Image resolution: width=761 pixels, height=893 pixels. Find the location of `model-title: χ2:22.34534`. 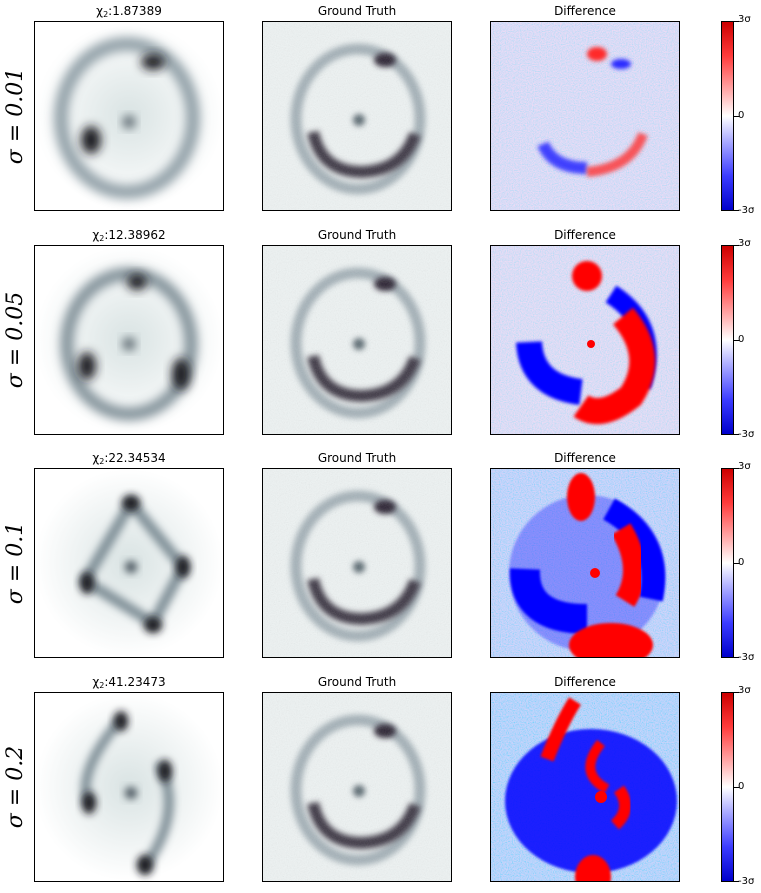

model-title: χ2:22.34534 is located at coordinates (129, 458).